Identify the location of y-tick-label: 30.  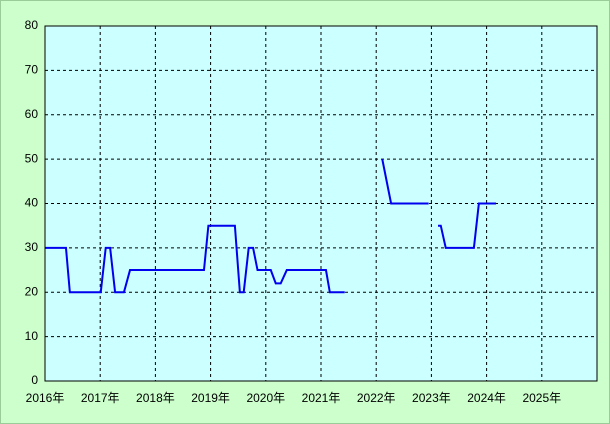
(32, 247).